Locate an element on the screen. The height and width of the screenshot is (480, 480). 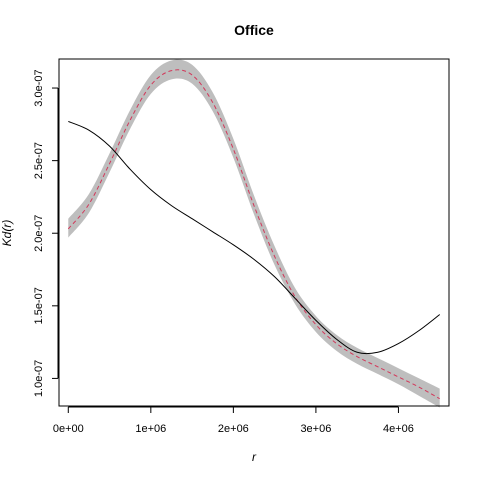
y-axis-label: Kd(r) is located at coordinates (7, 233).